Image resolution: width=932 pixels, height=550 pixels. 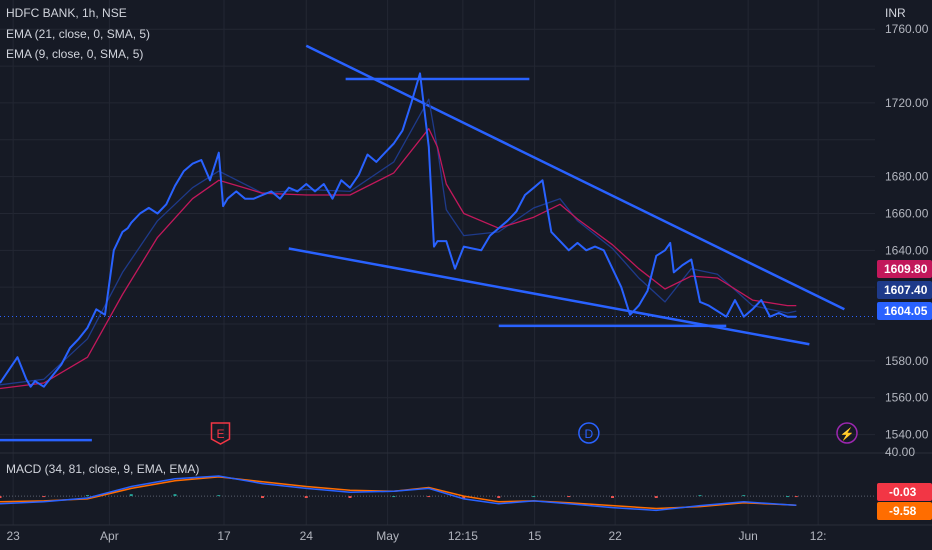 What do you see at coordinates (13, 536) in the screenshot?
I see `x-tick-label: 23` at bounding box center [13, 536].